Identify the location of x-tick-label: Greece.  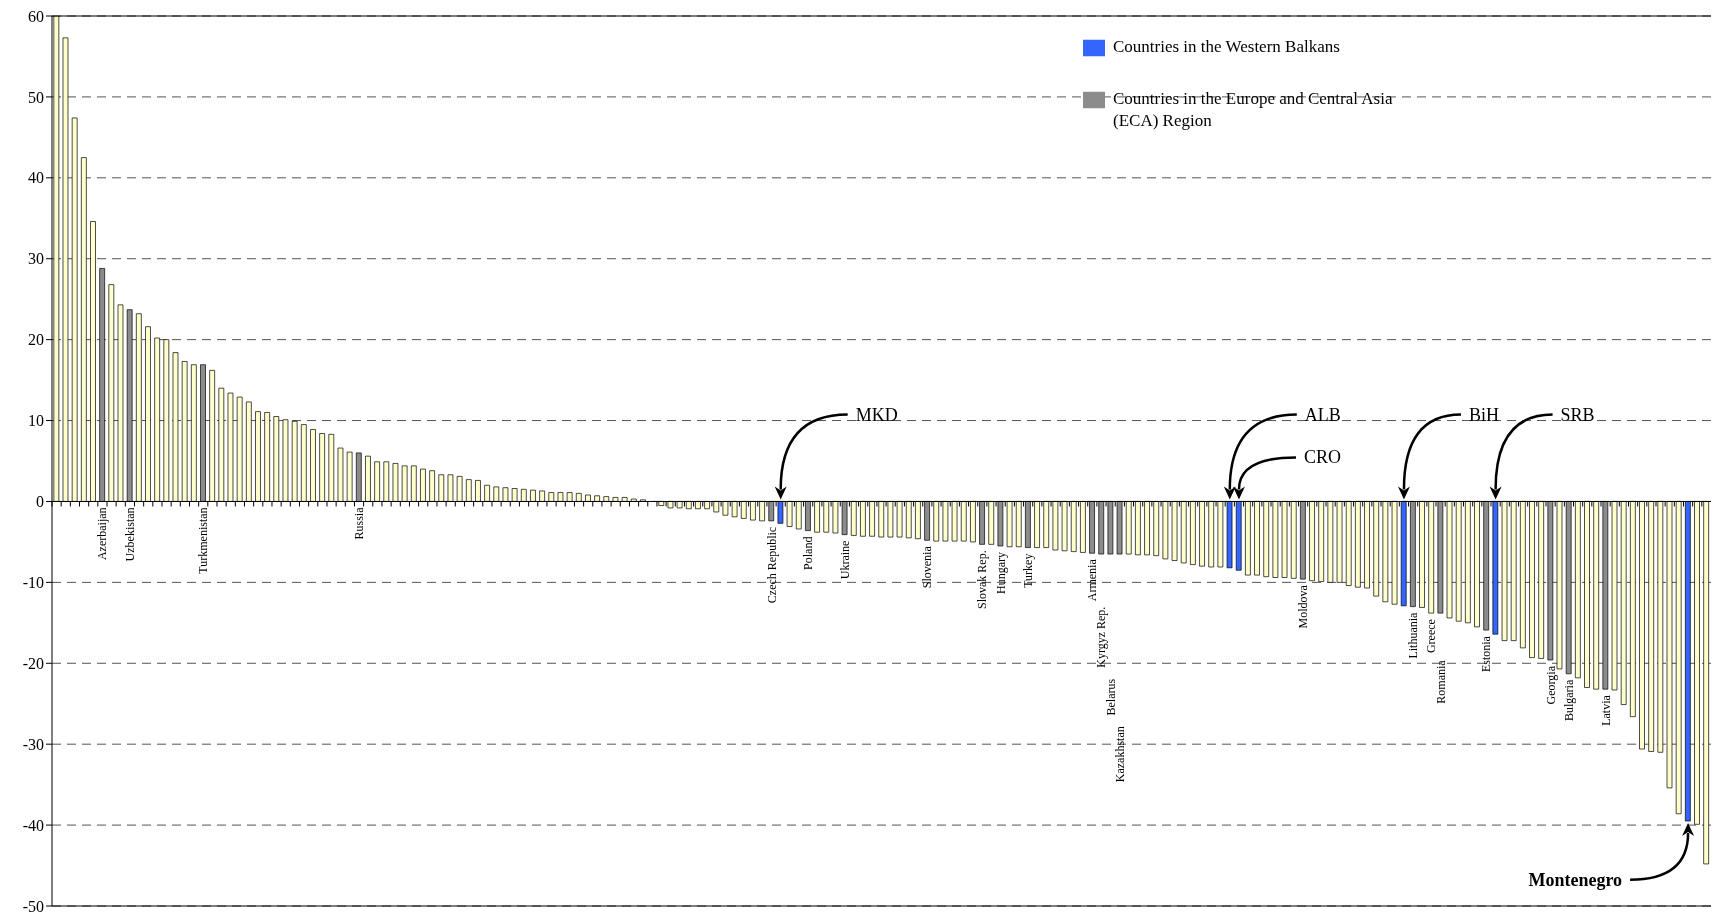
(1431, 636).